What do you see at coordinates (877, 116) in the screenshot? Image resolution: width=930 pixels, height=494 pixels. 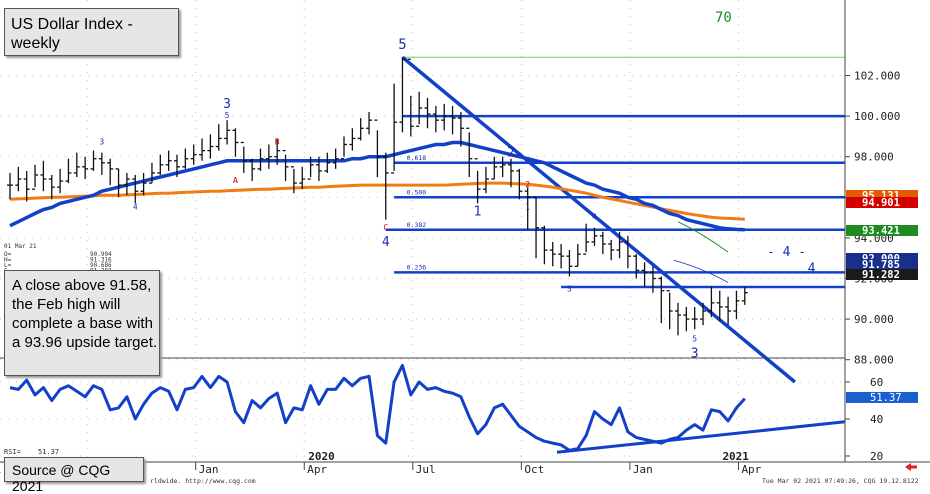 I see `price-tick-label: 100.000` at bounding box center [877, 116].